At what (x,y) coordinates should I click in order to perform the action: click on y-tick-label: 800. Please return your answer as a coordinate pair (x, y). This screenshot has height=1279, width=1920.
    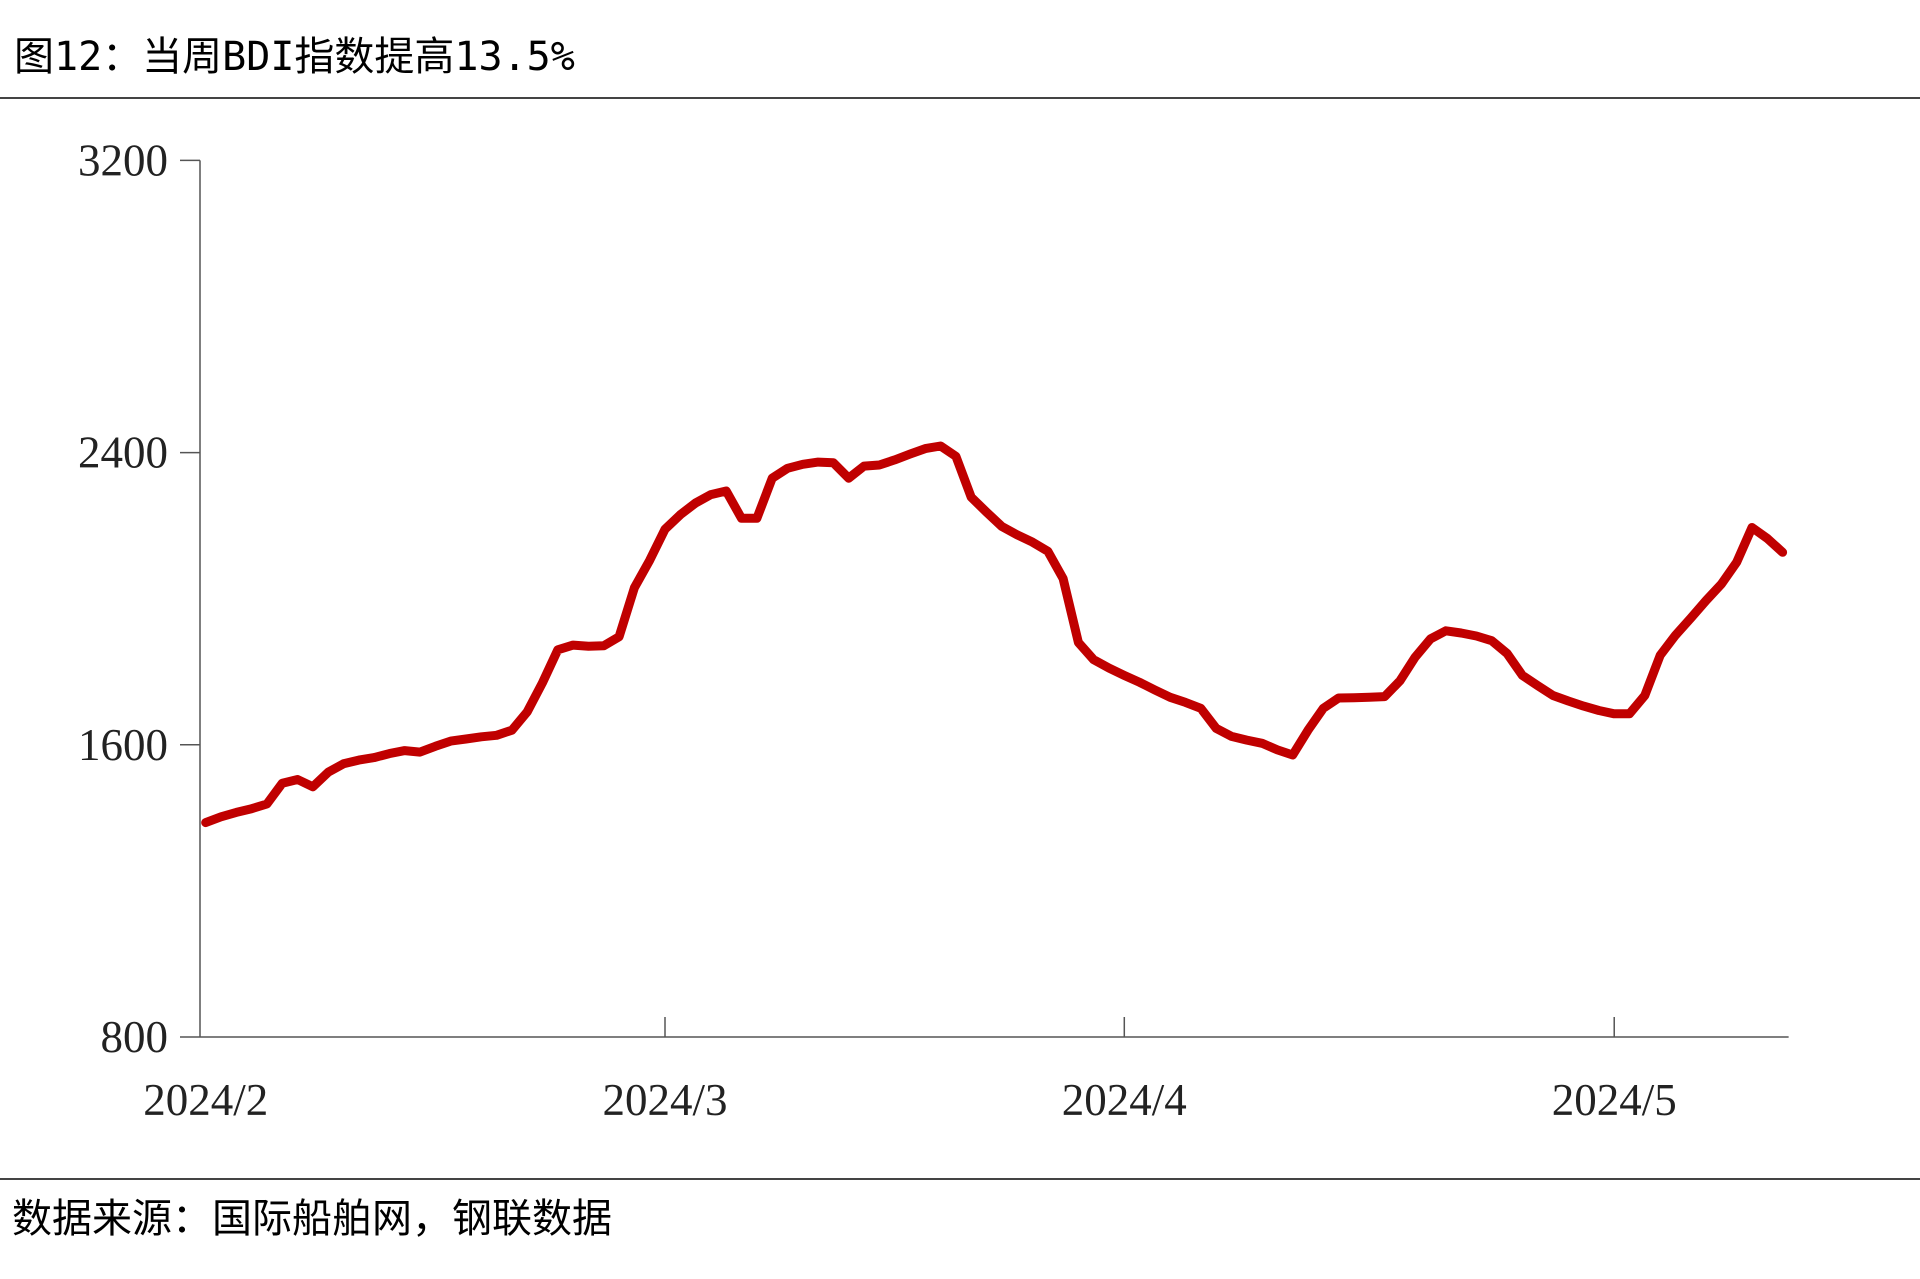
    Looking at the image, I should click on (135, 1037).